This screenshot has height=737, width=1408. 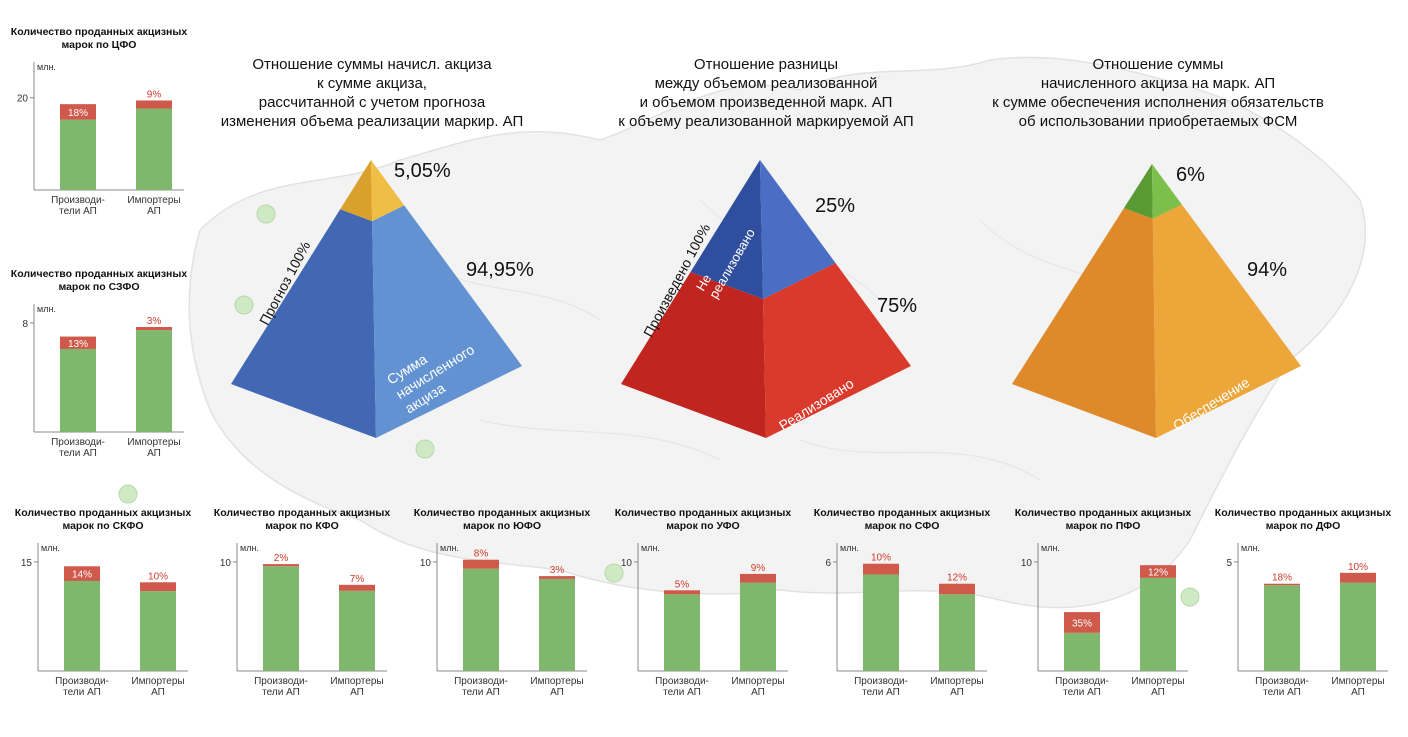 What do you see at coordinates (78, 344) in the screenshot?
I see `bar-percent-label: 13%` at bounding box center [78, 344].